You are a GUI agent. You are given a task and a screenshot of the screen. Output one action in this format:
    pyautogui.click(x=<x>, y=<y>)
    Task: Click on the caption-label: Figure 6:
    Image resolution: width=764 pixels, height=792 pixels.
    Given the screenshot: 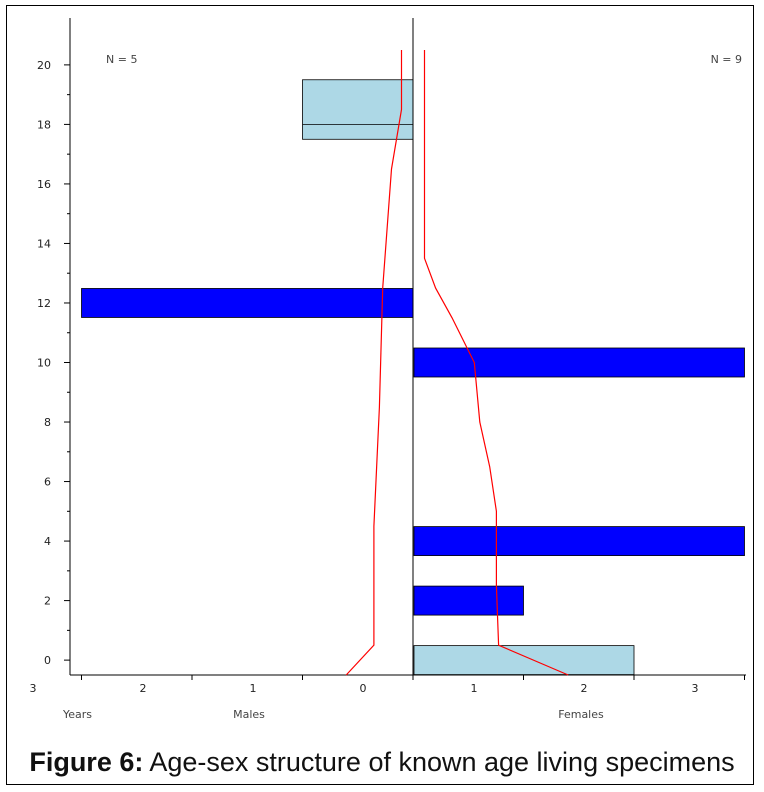 What is the action you would take?
    pyautogui.click(x=86, y=762)
    